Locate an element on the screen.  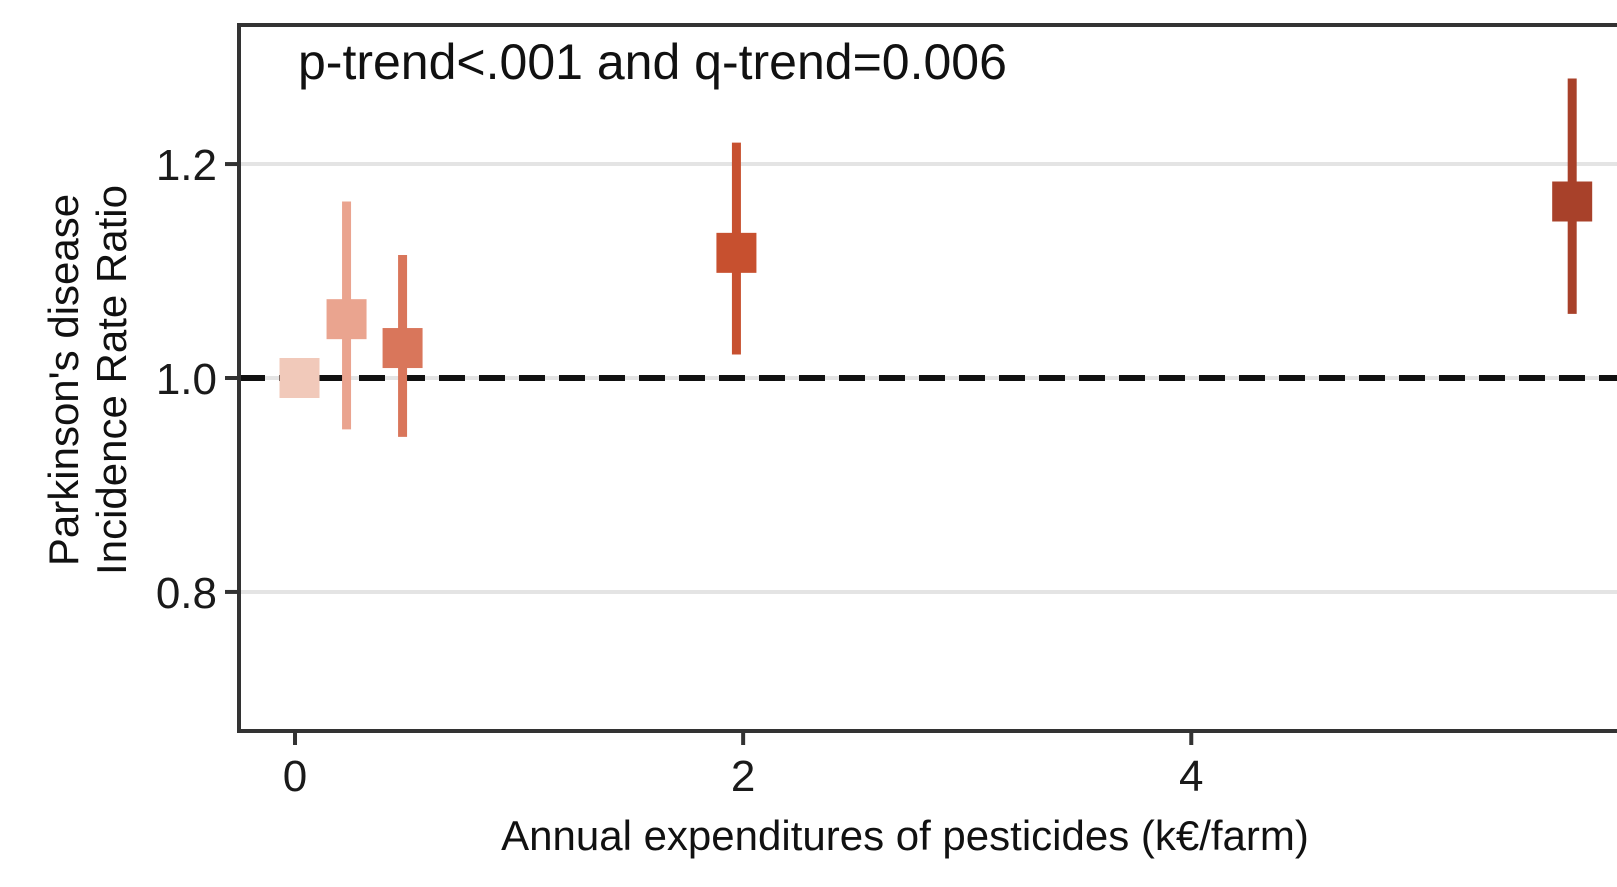
y-axis-label-line1: Parkinson's disease is located at coordinates (63, 380).